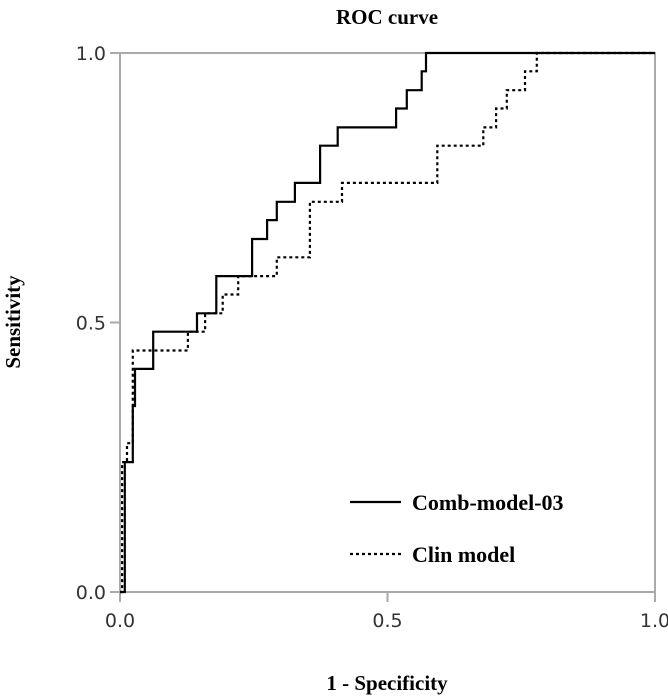  What do you see at coordinates (91, 324) in the screenshot?
I see `y-tick-label: 0.5` at bounding box center [91, 324].